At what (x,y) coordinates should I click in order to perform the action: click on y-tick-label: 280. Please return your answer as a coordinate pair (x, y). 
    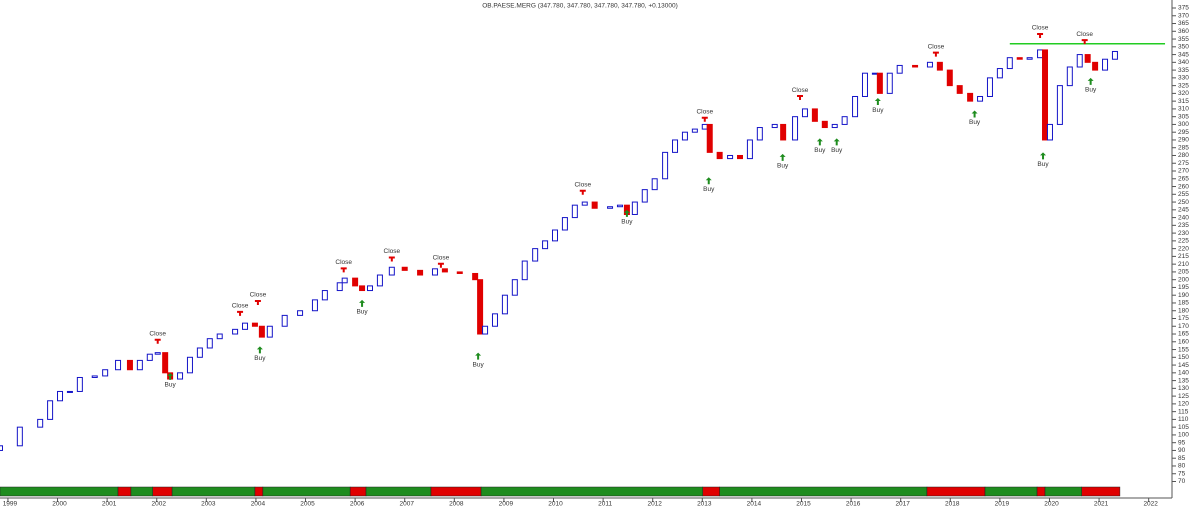
    Looking at the image, I should click on (1183, 155).